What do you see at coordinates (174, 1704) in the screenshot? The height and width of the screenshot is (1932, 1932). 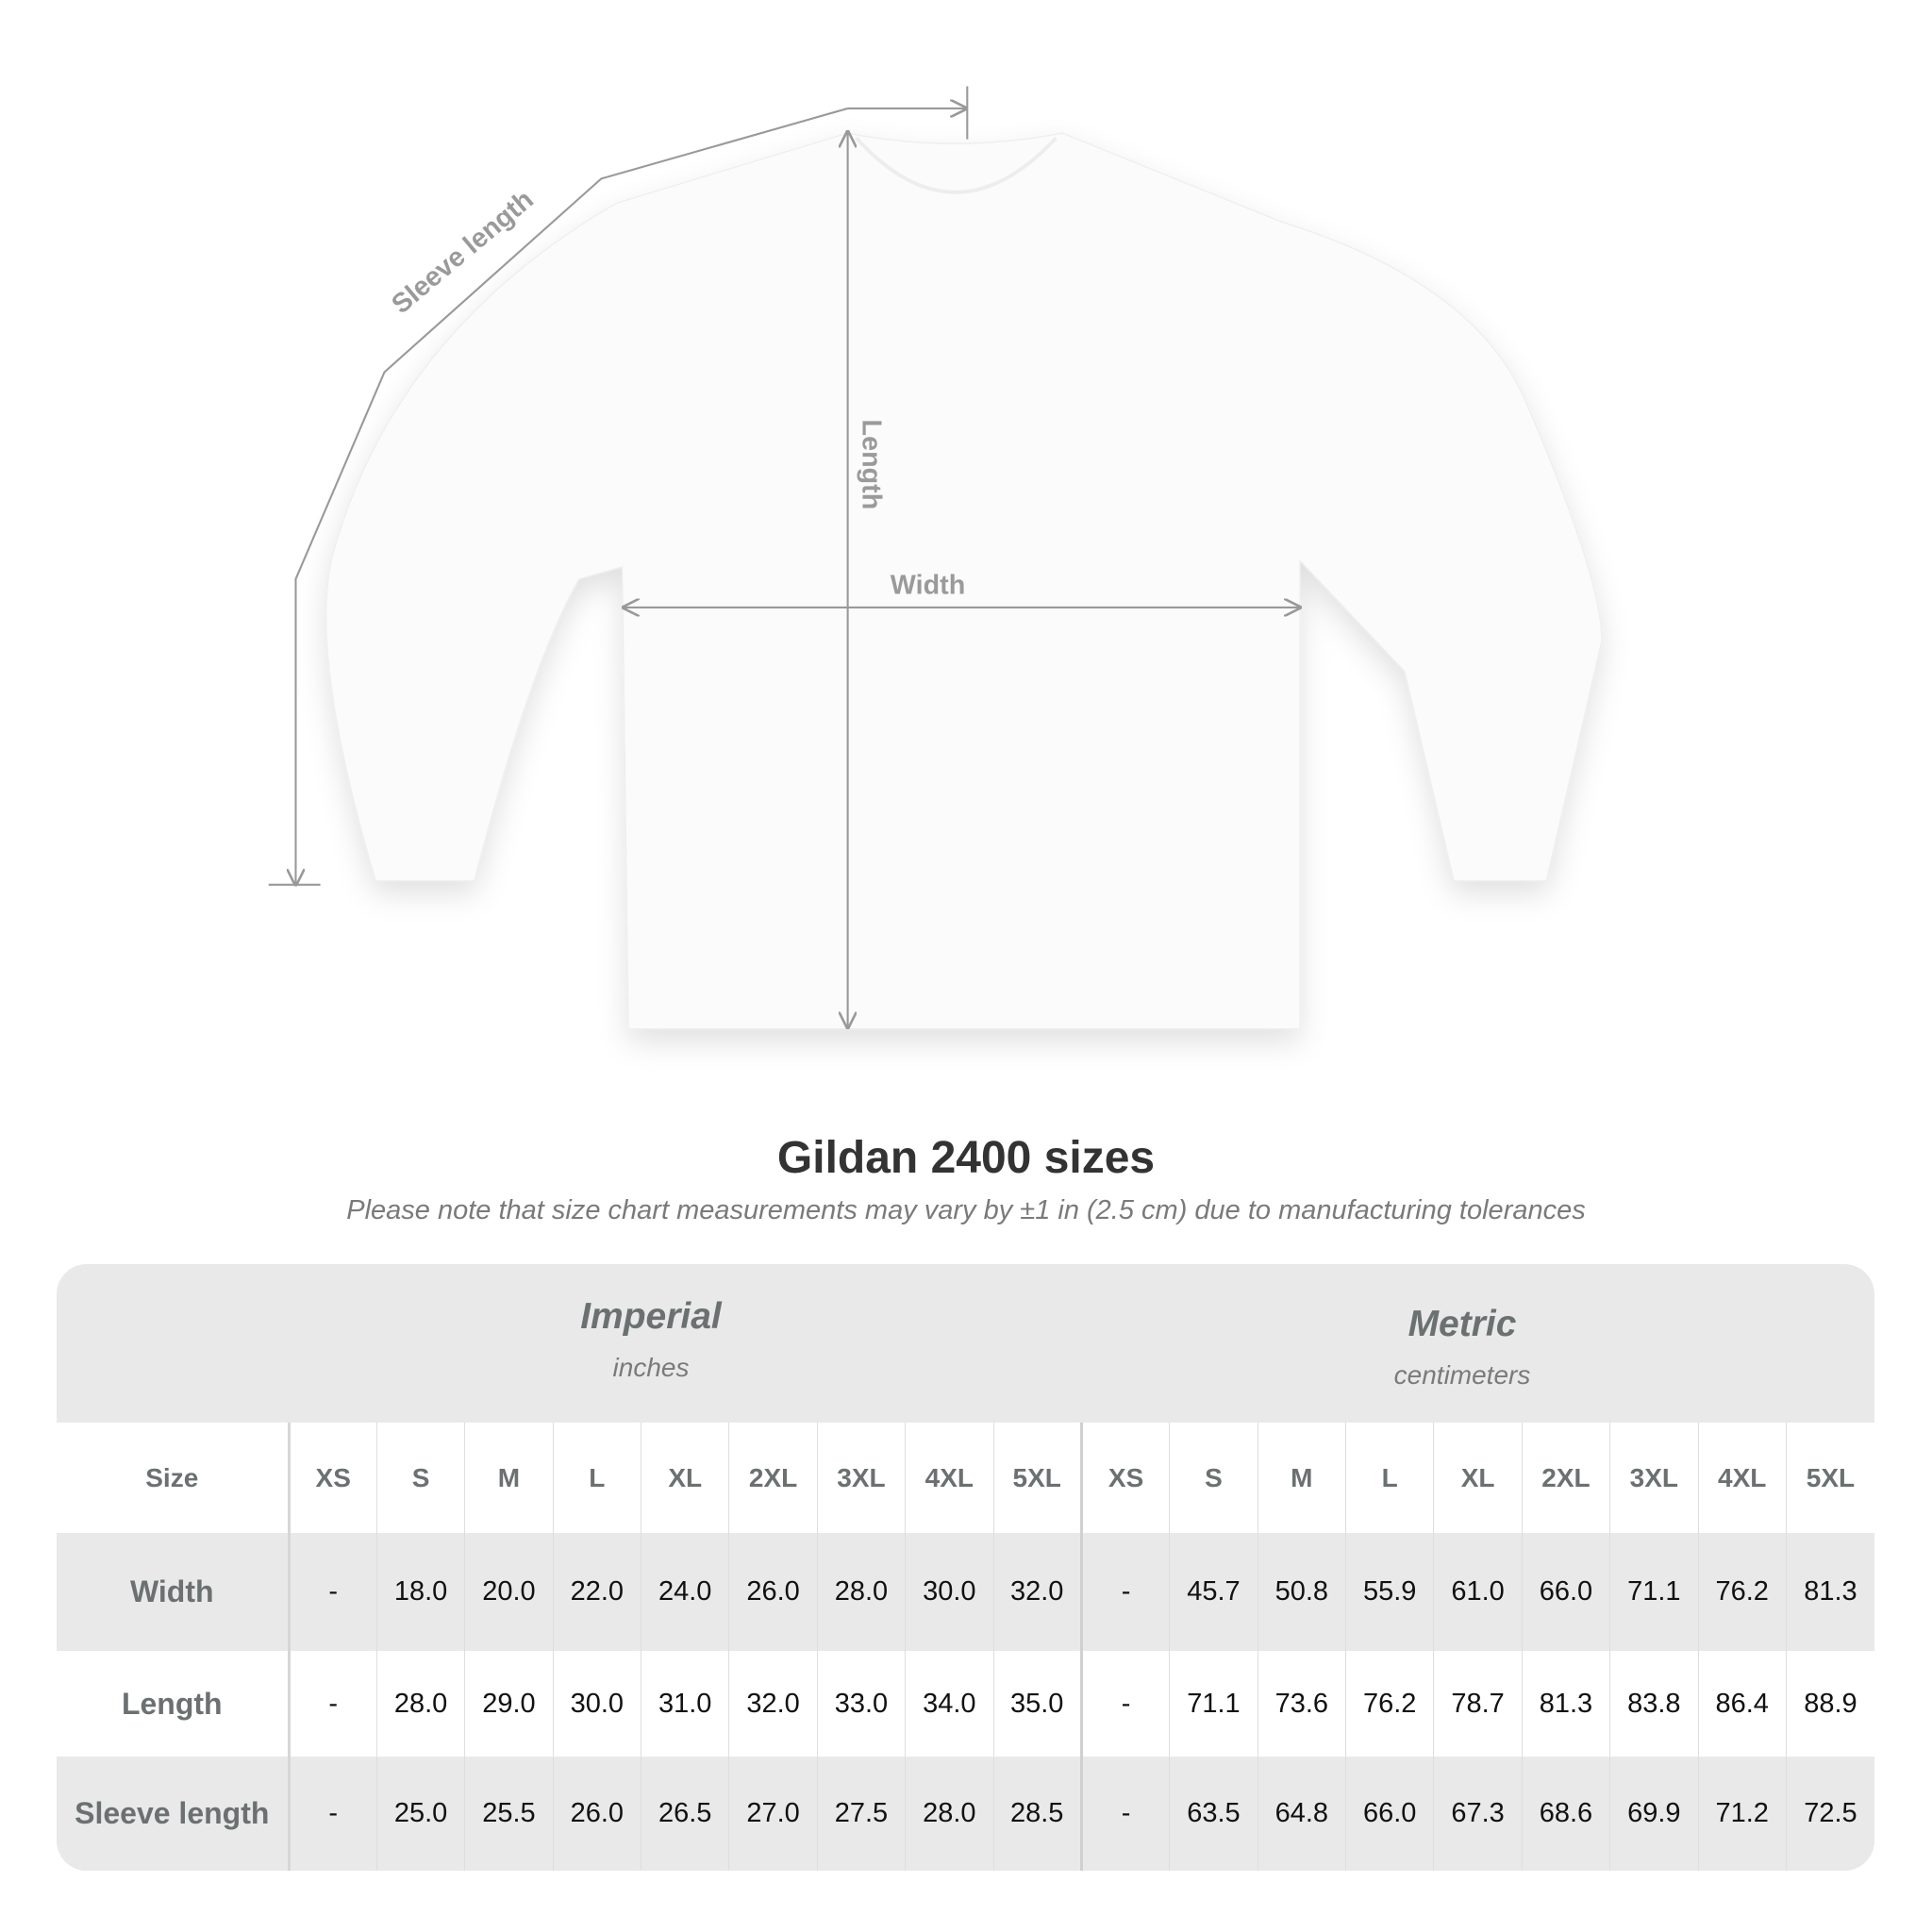 I see `row-label: Length` at bounding box center [174, 1704].